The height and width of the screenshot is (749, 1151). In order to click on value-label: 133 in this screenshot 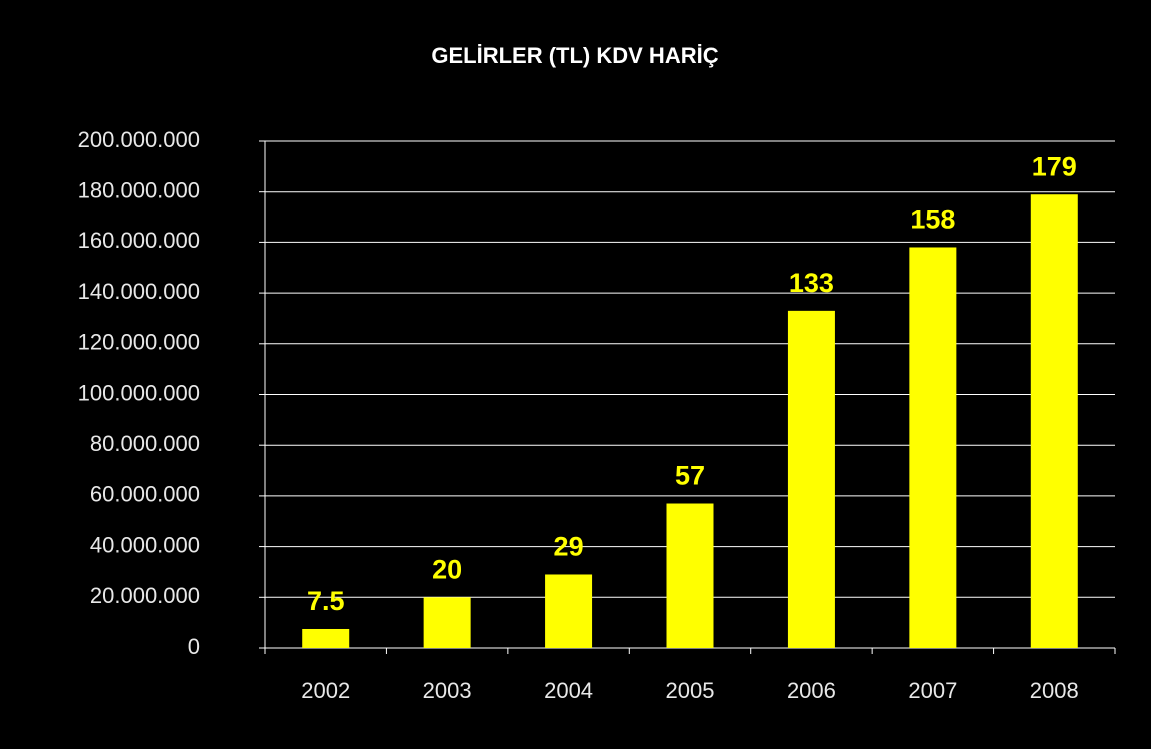, I will do `click(811, 283)`.